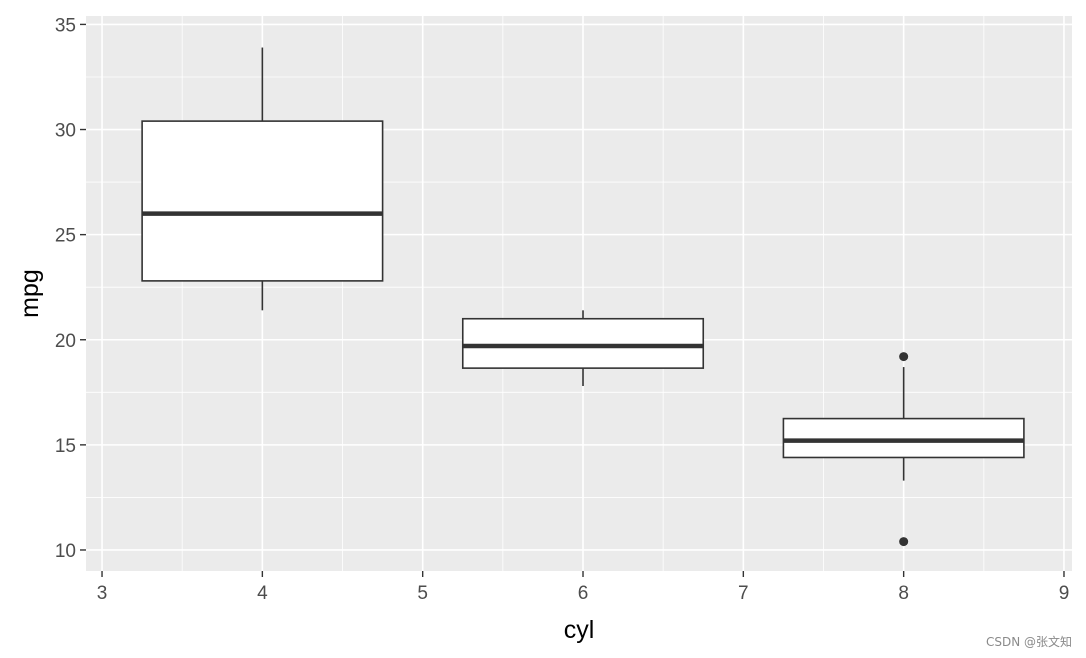  I want to click on y-axis-title: mpg, so click(30, 293).